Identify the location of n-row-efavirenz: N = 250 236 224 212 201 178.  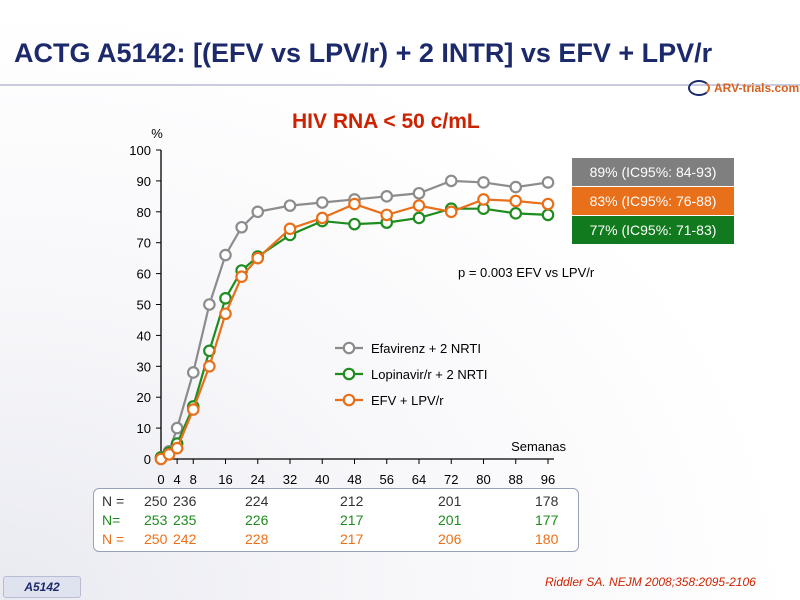
(336, 502).